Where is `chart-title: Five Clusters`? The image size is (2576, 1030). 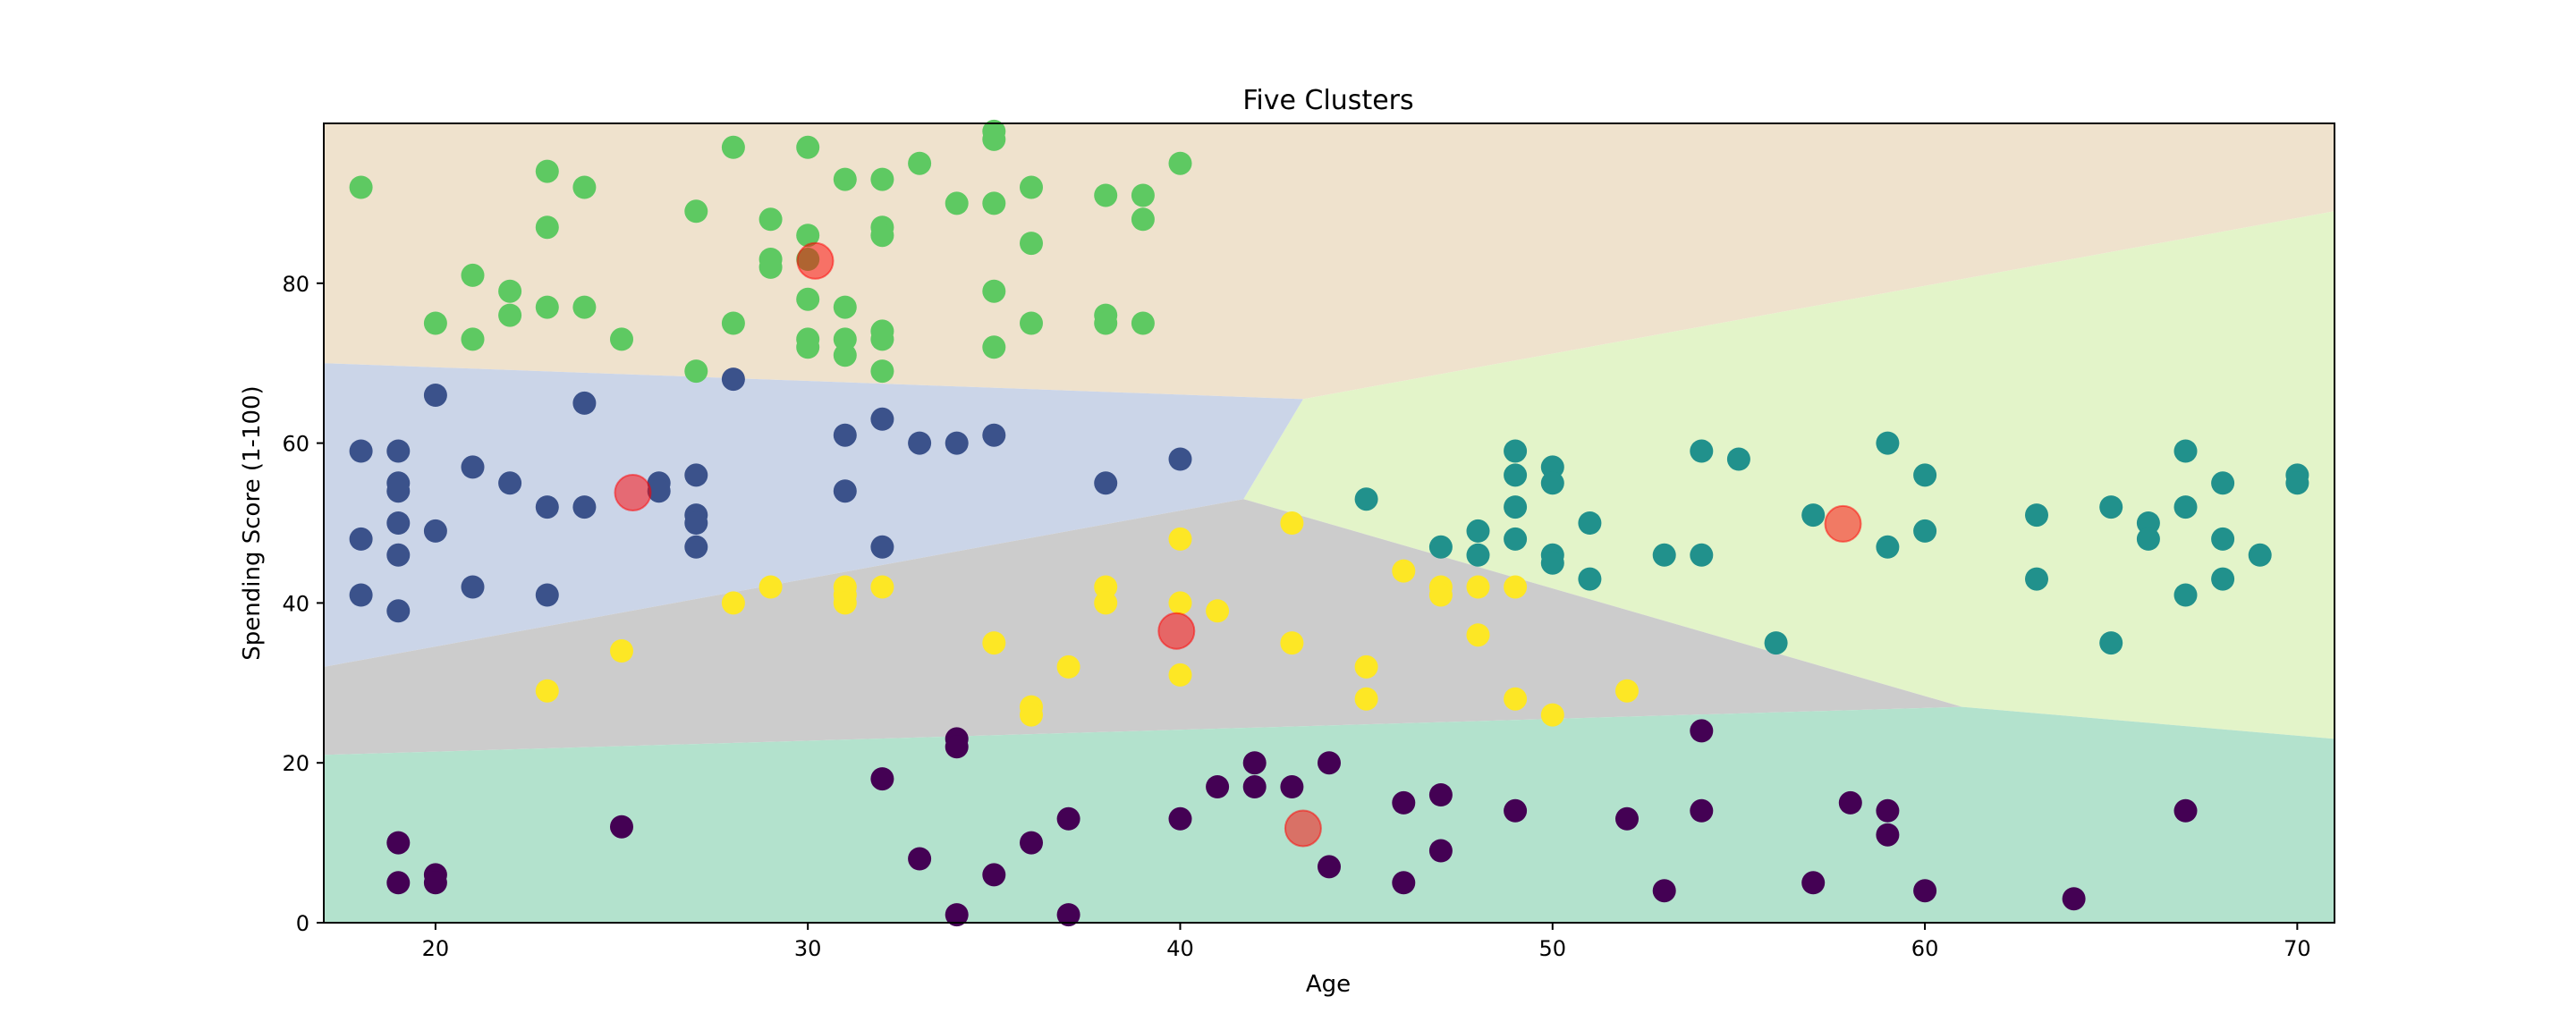
chart-title: Five Clusters is located at coordinates (1327, 100).